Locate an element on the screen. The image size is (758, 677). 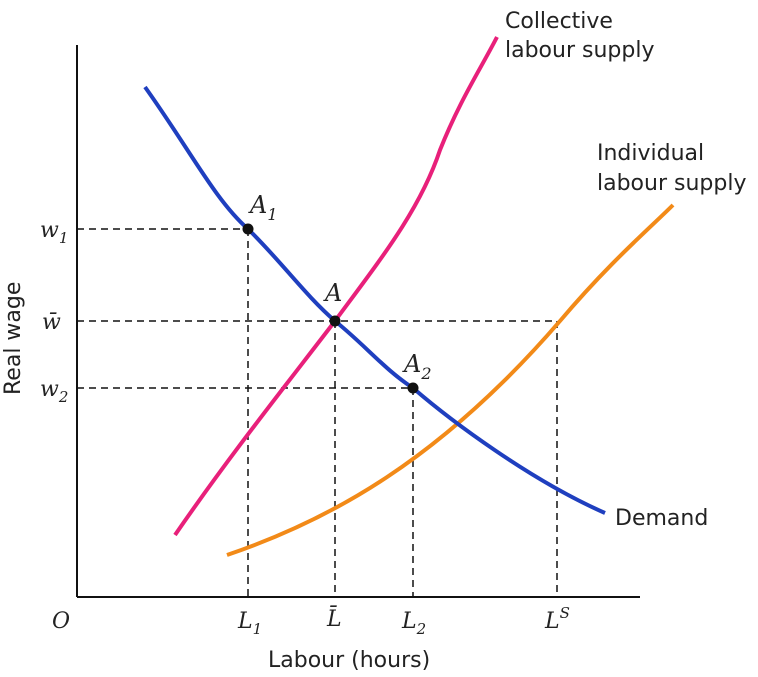
point-a1-marker is located at coordinates (248, 229).